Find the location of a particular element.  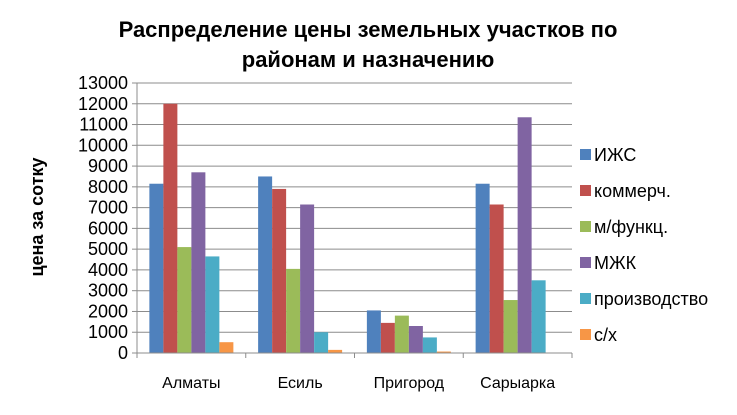

legend-label: коммерч. is located at coordinates (632, 191).